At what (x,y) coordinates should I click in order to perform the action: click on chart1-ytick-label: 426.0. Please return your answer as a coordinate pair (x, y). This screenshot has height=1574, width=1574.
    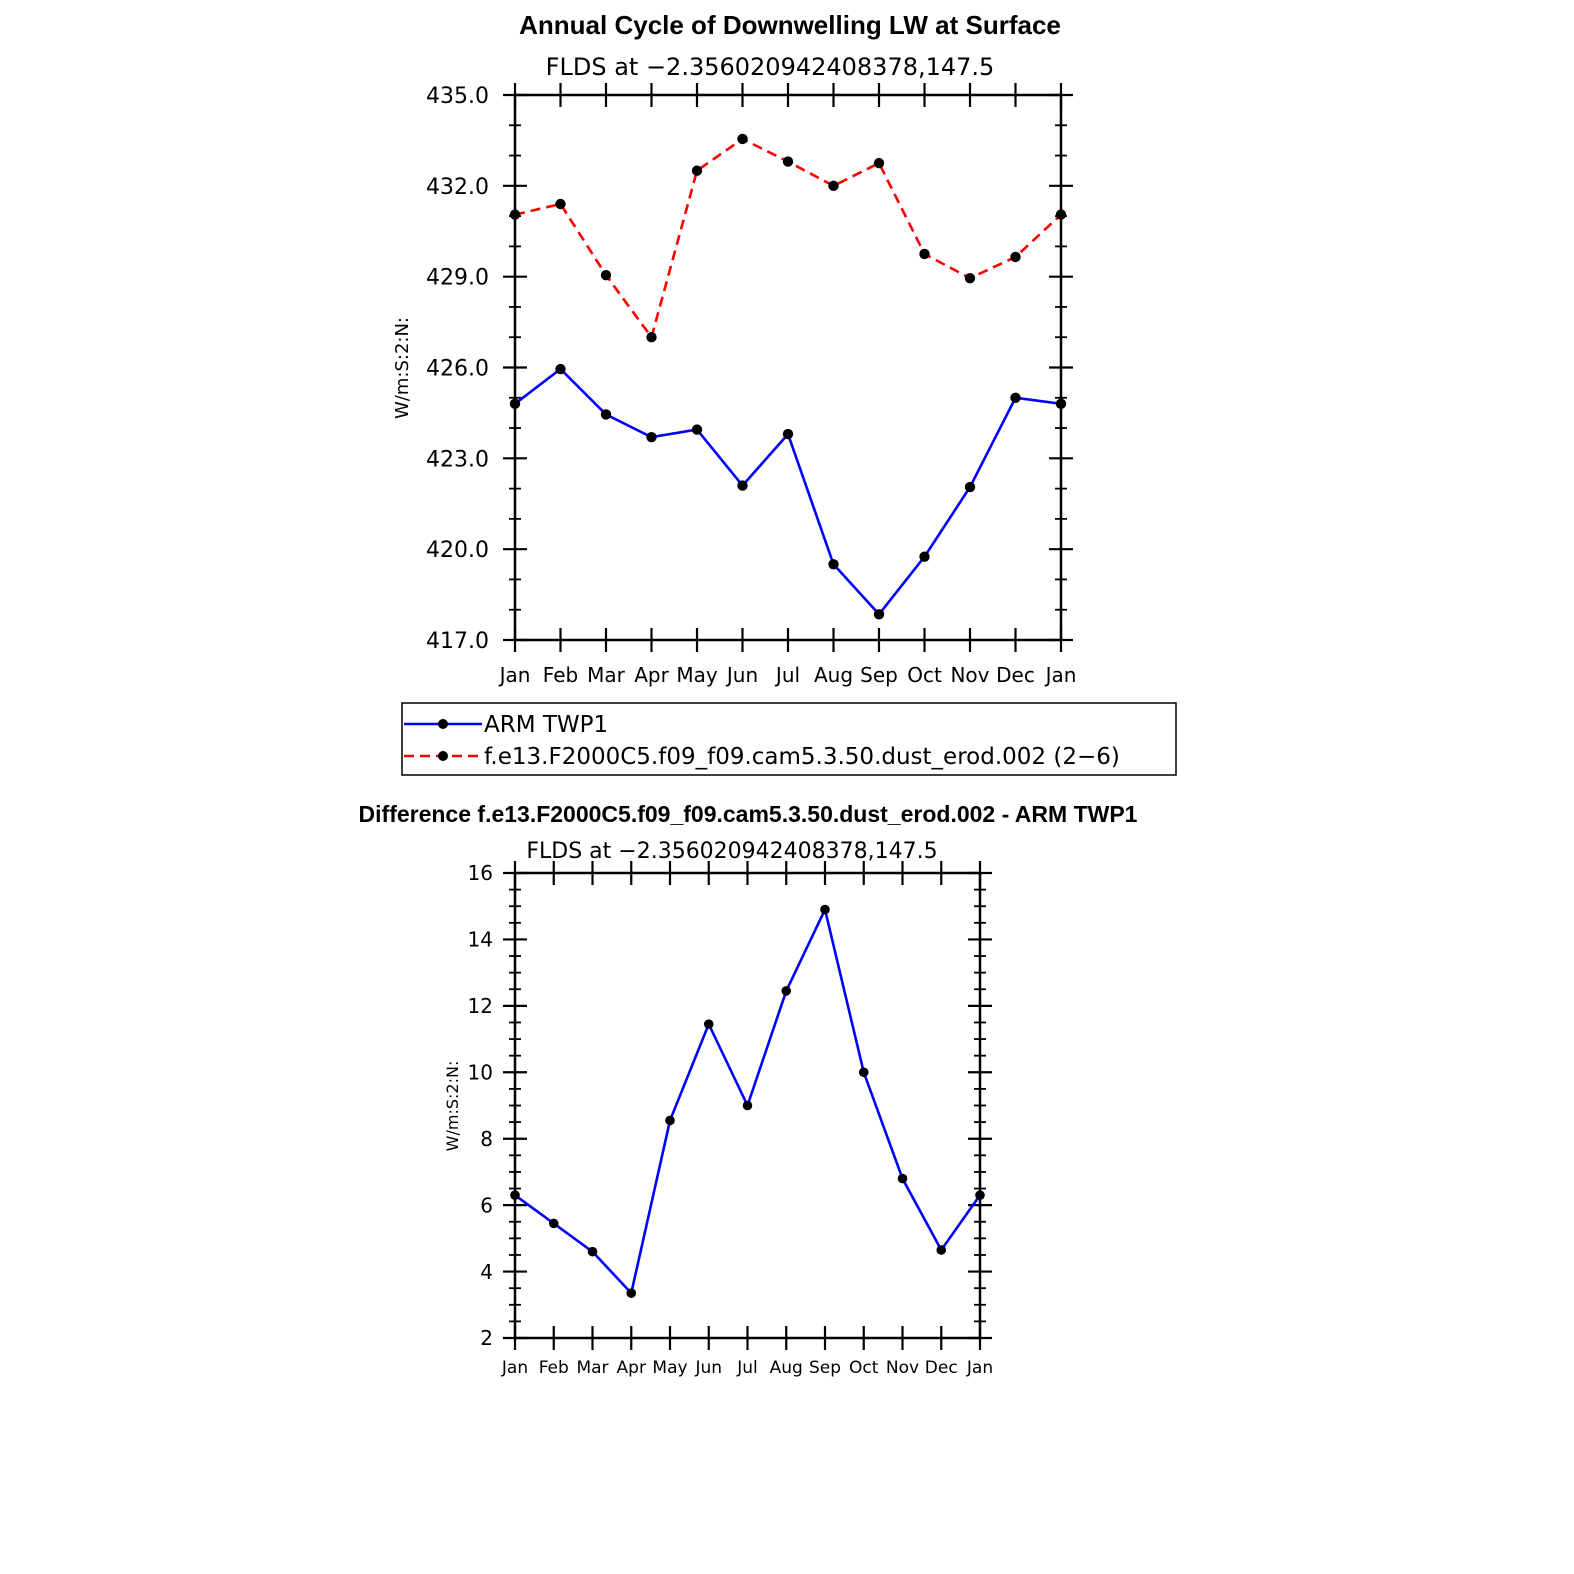
    Looking at the image, I should click on (457, 368).